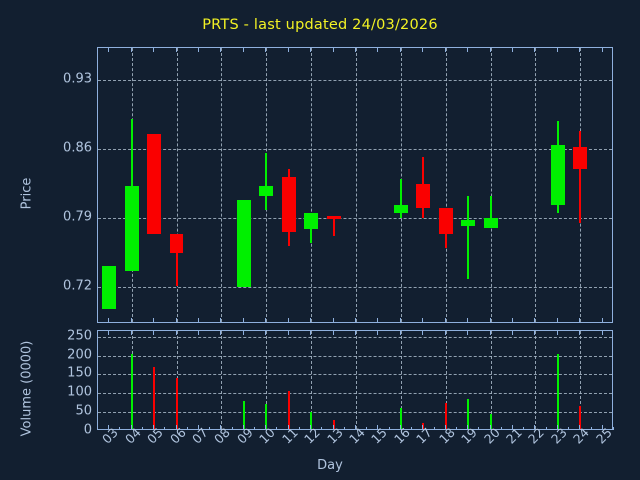 The width and height of the screenshot is (640, 480). I want to click on chart-title: PRTS - last updated 24/03/2026, so click(320, 25).